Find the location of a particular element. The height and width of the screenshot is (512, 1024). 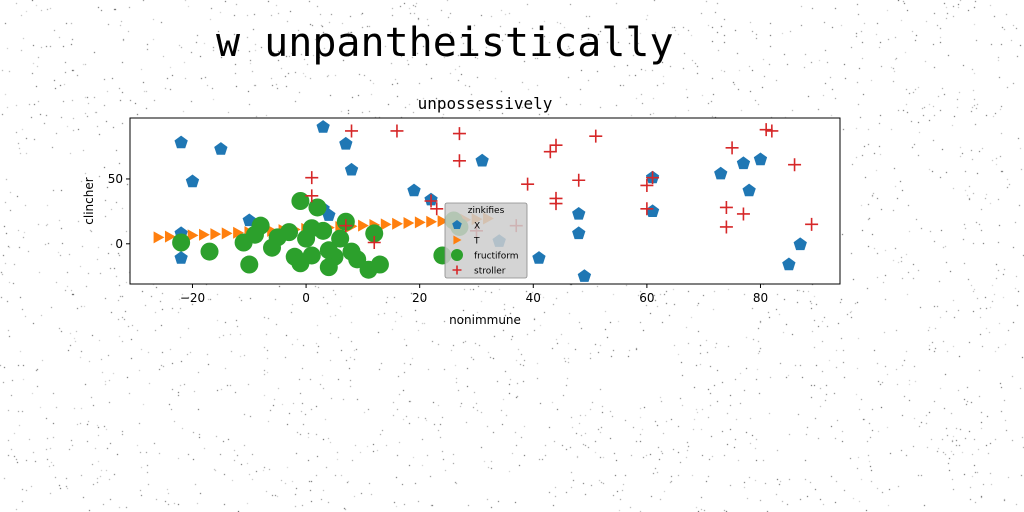

legend-label-x: X is located at coordinates (477, 227).